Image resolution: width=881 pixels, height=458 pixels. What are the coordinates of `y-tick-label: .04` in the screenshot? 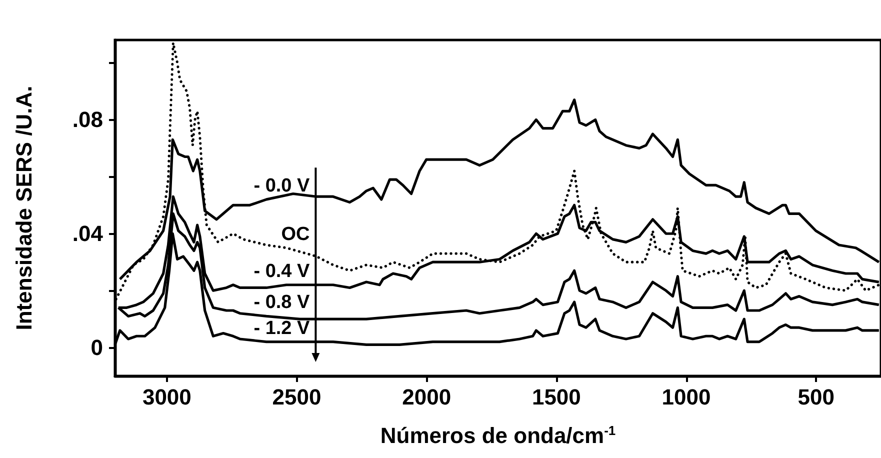 It's located at (88, 233).